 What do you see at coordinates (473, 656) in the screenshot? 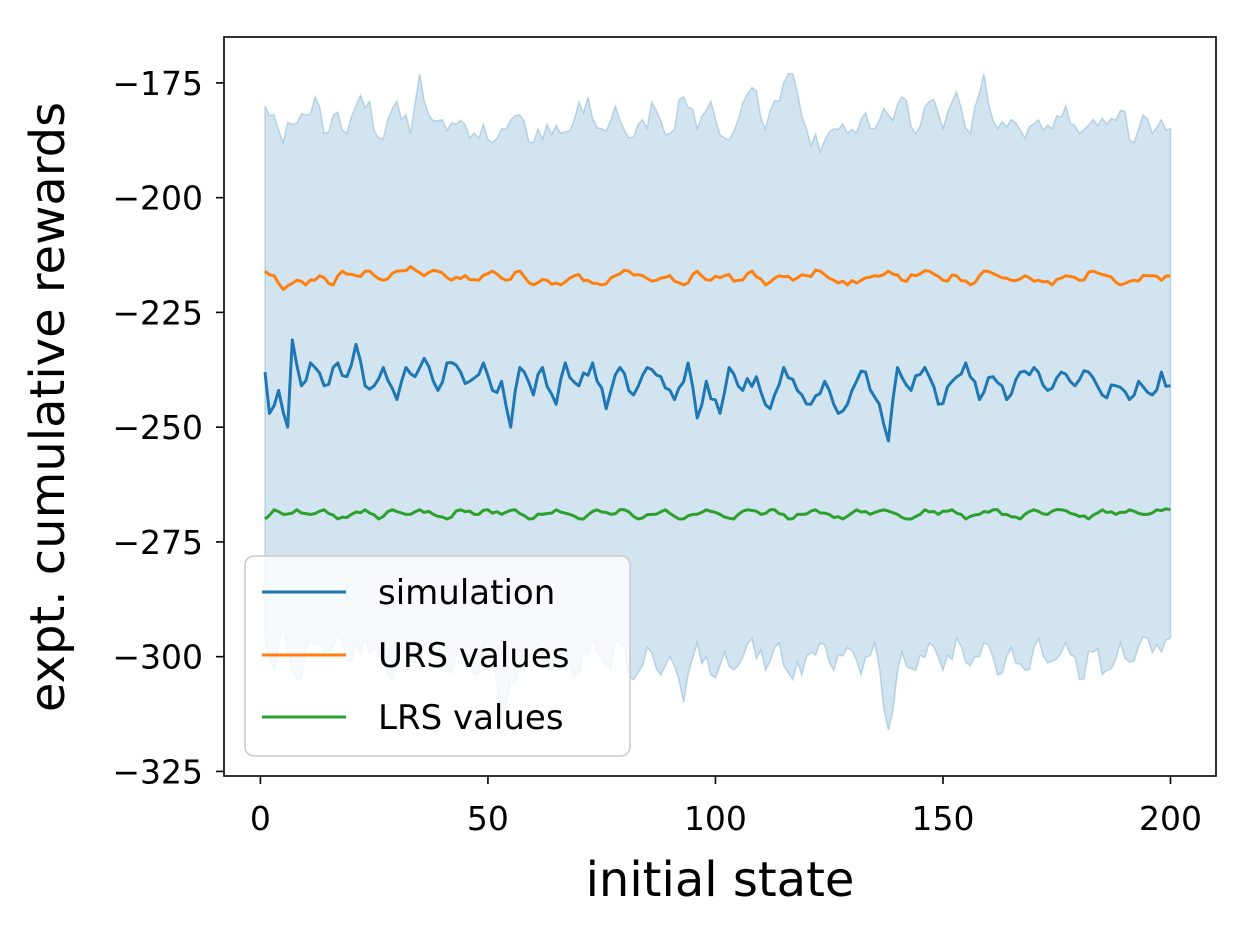
I see `legend-label-urs-values: URS values` at bounding box center [473, 656].